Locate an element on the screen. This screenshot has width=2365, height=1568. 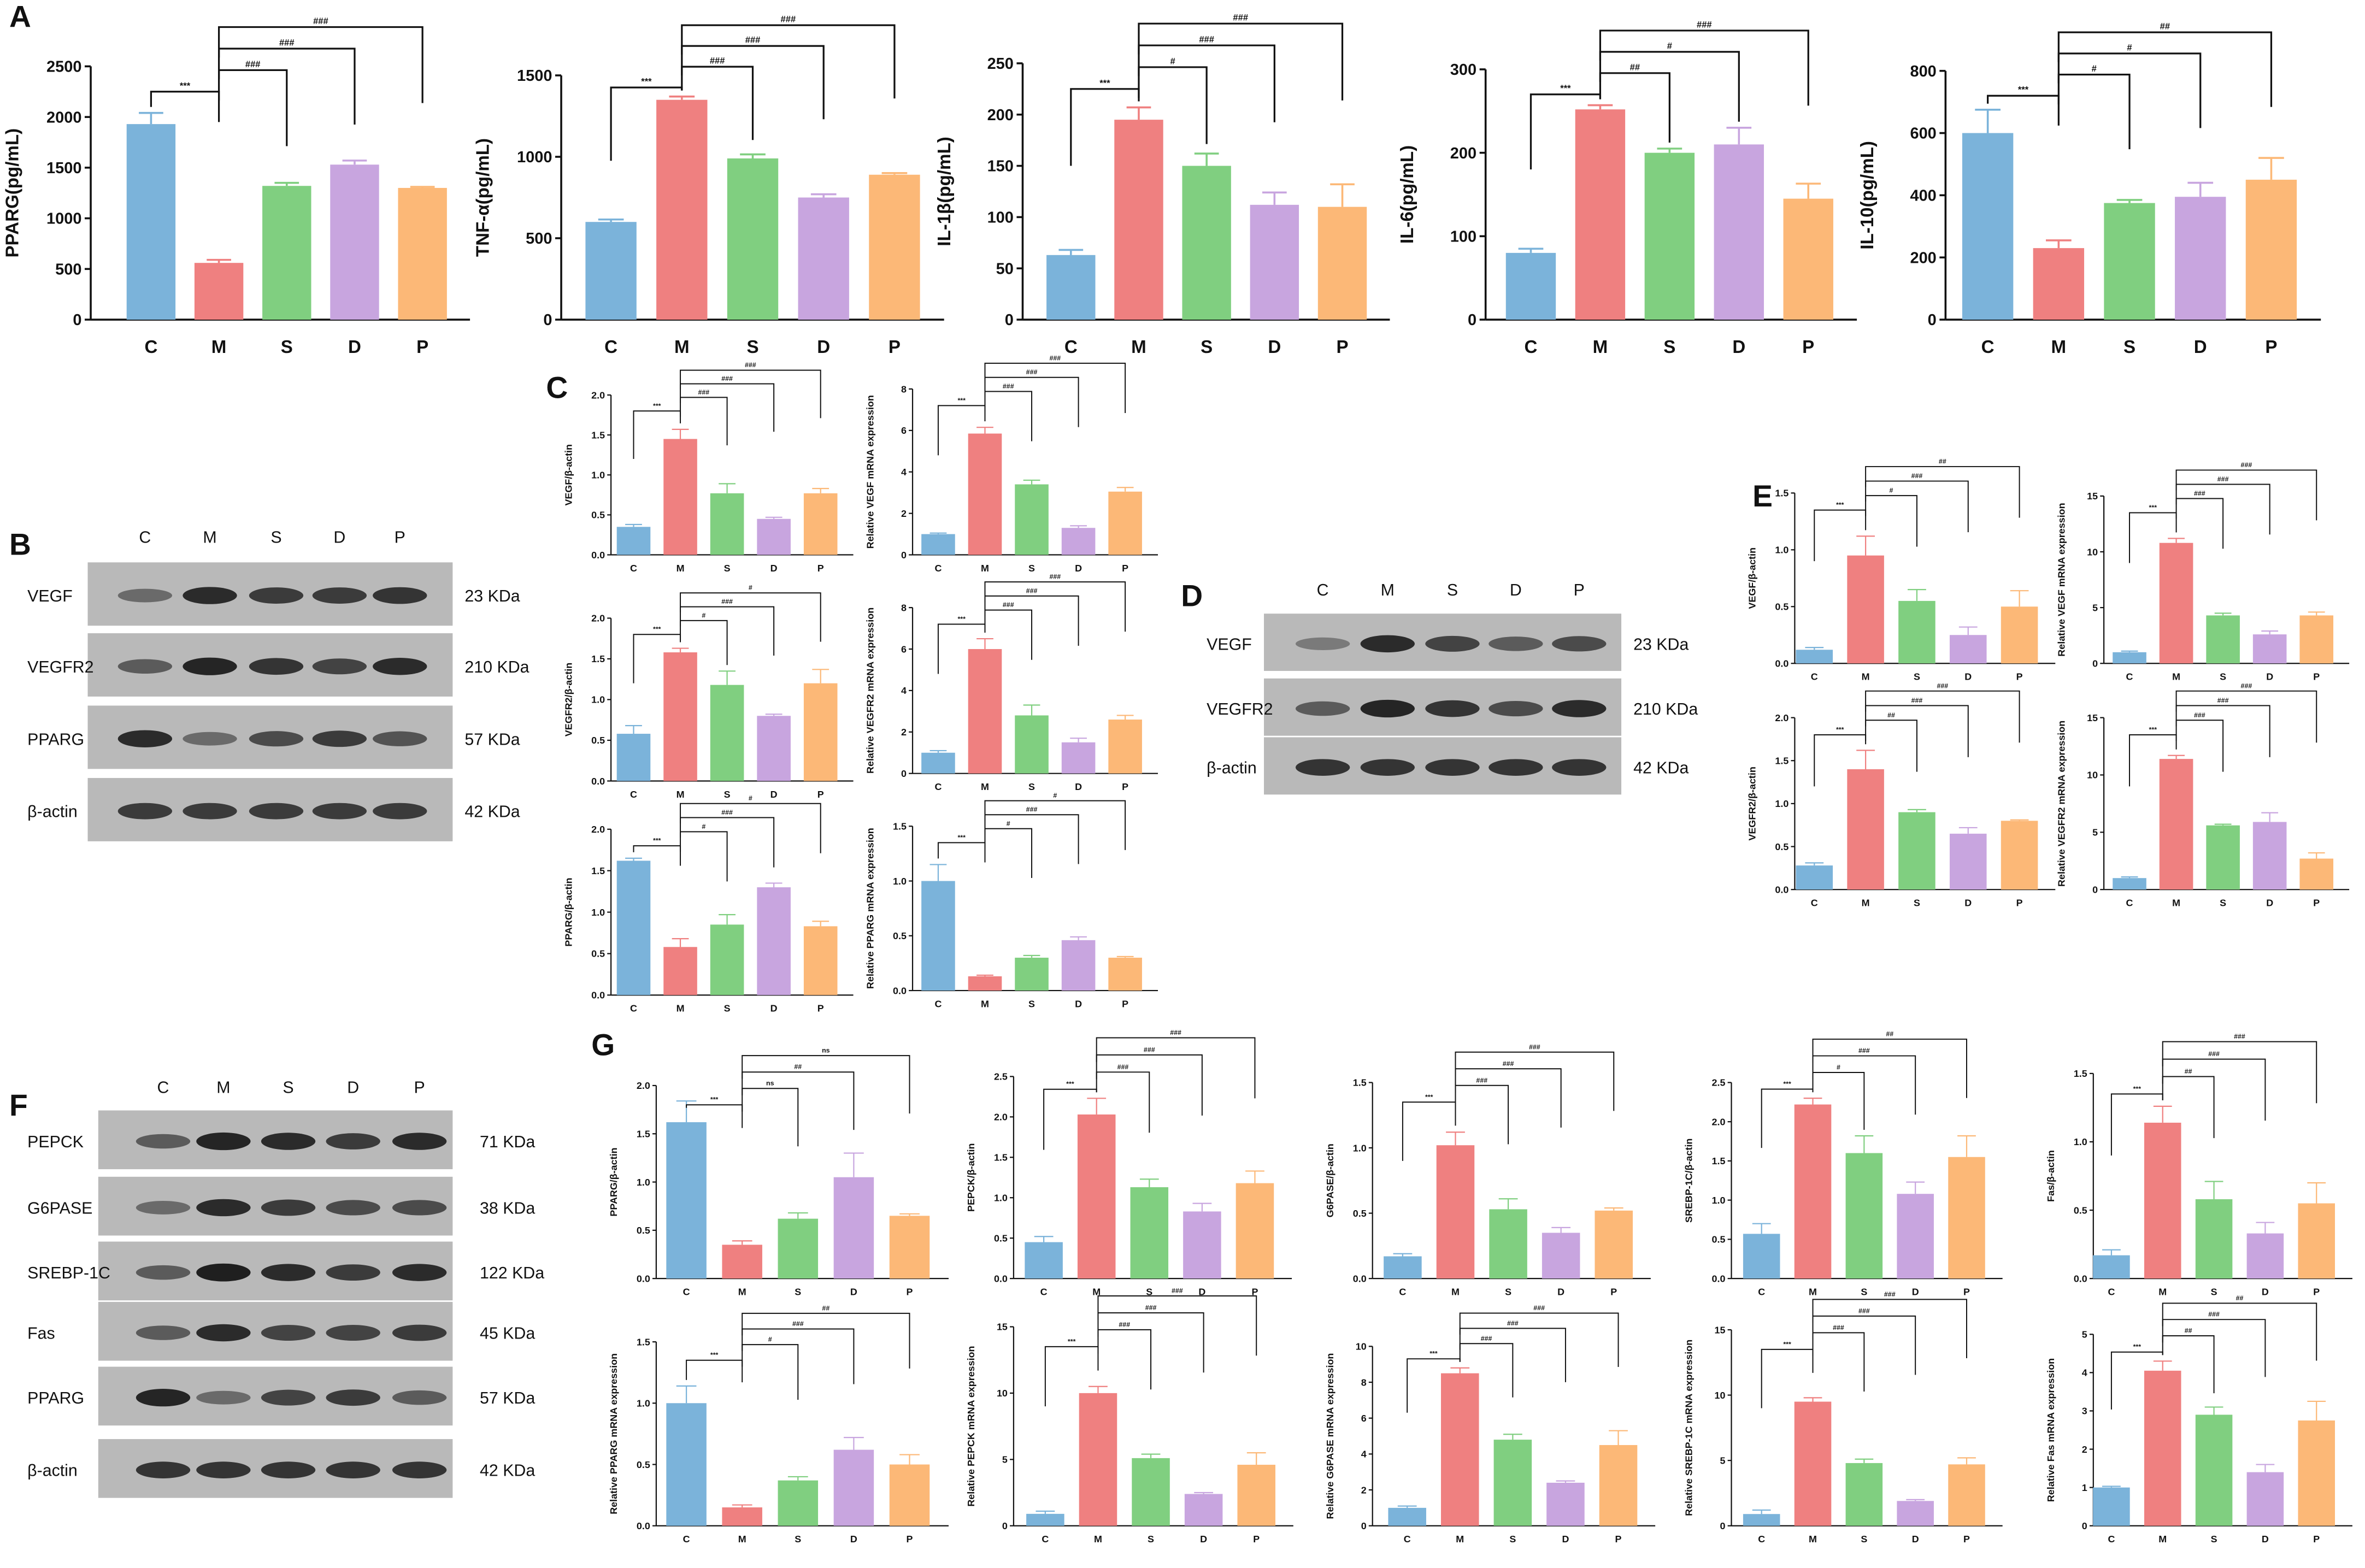
y-axis-label: Fas/β-actin is located at coordinates (2050, 1176).